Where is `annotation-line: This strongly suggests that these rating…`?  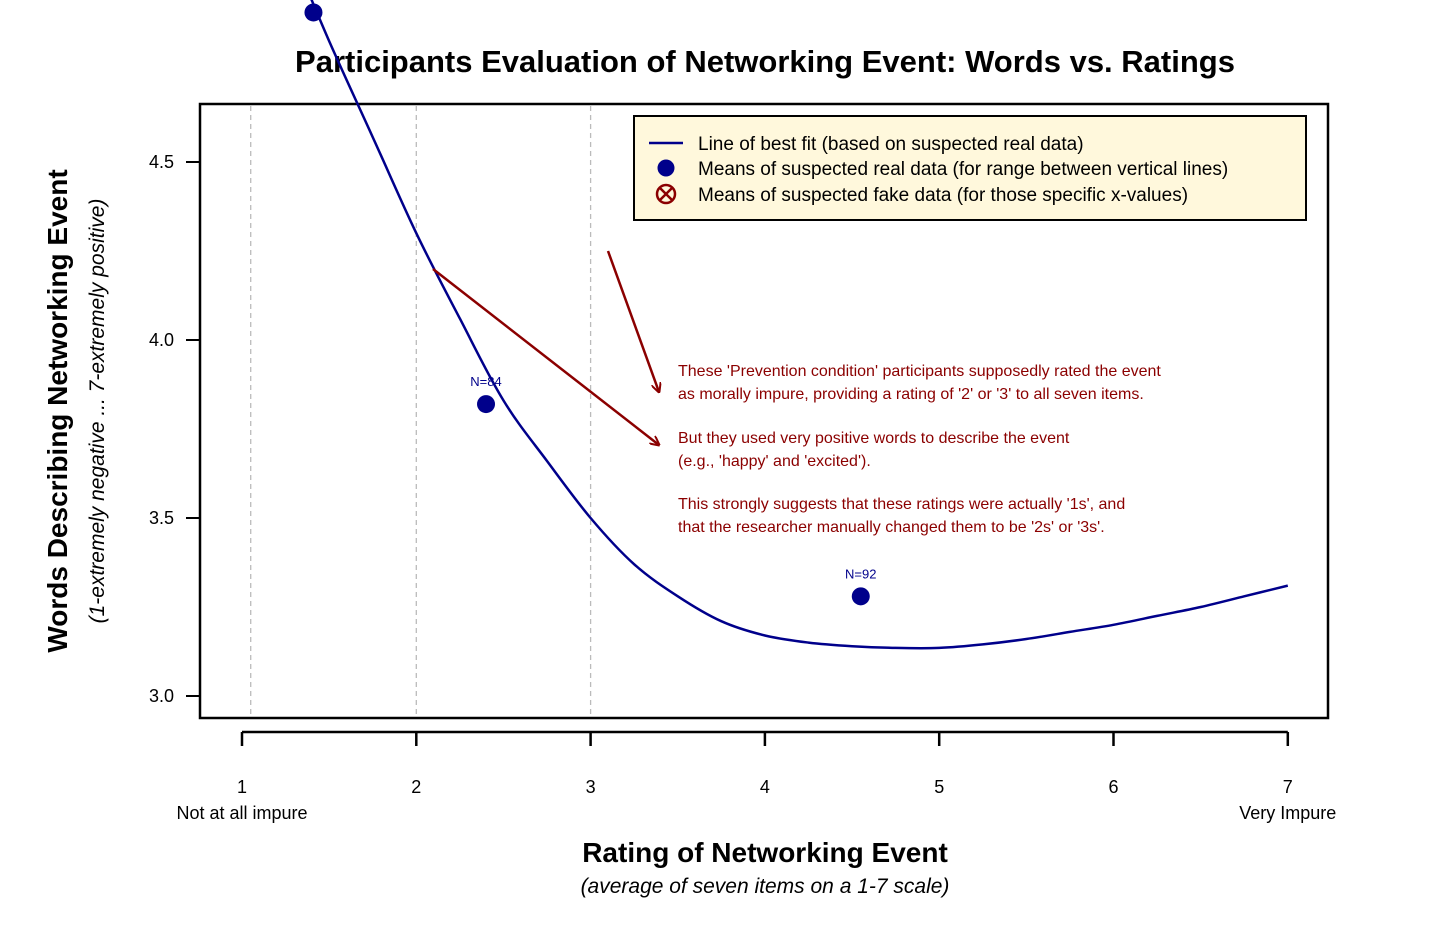 annotation-line: This strongly suggests that these rating… is located at coordinates (901, 504).